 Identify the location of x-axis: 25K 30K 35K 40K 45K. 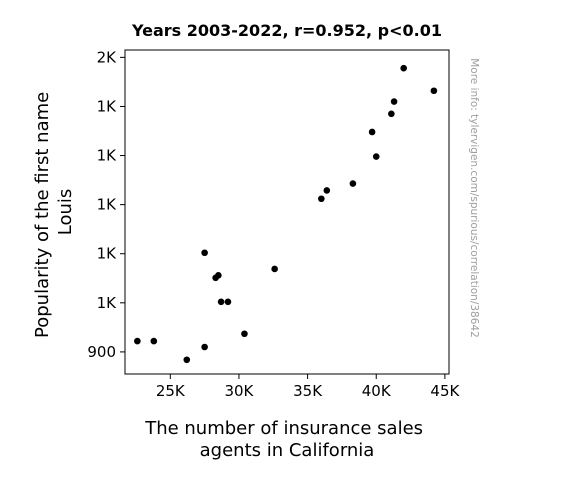
(308, 387).